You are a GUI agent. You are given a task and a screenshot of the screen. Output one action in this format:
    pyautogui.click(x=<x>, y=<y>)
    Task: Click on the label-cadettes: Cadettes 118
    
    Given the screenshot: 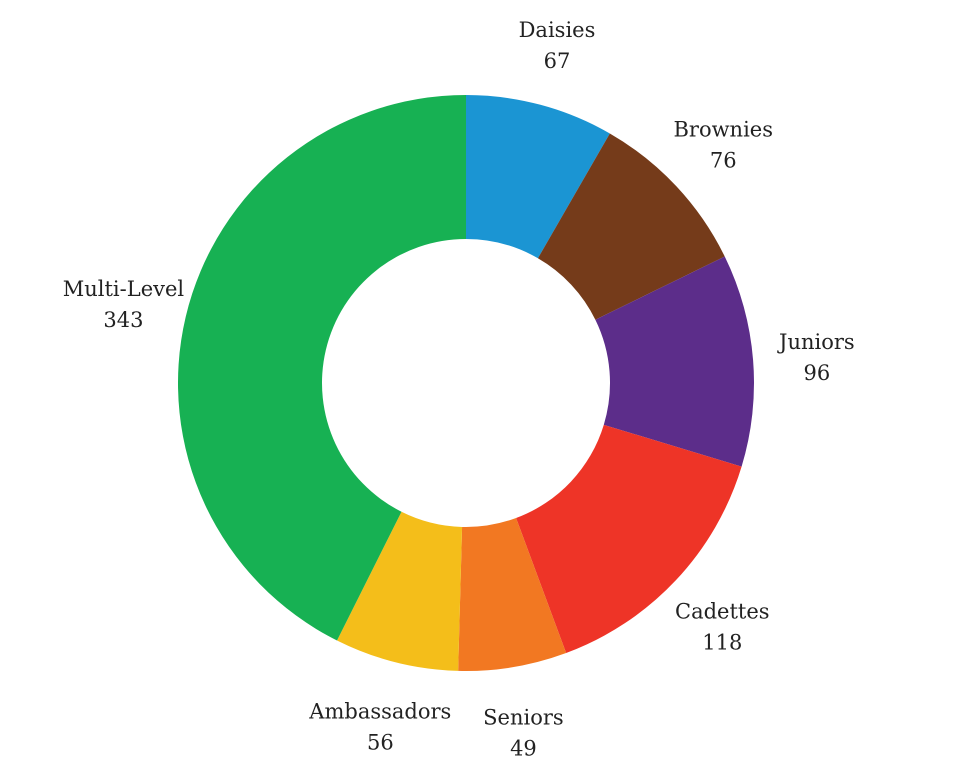 What is the action you would take?
    pyautogui.click(x=722, y=626)
    